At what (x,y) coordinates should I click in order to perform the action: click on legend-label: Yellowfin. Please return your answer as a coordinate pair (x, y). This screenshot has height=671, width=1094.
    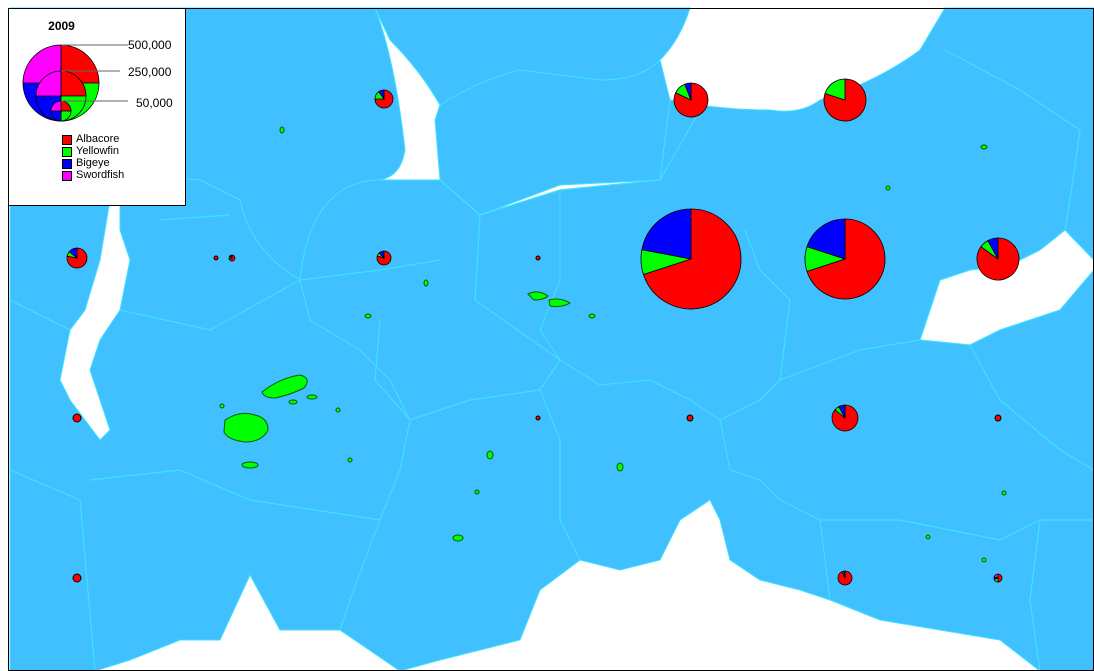
    Looking at the image, I should click on (98, 151).